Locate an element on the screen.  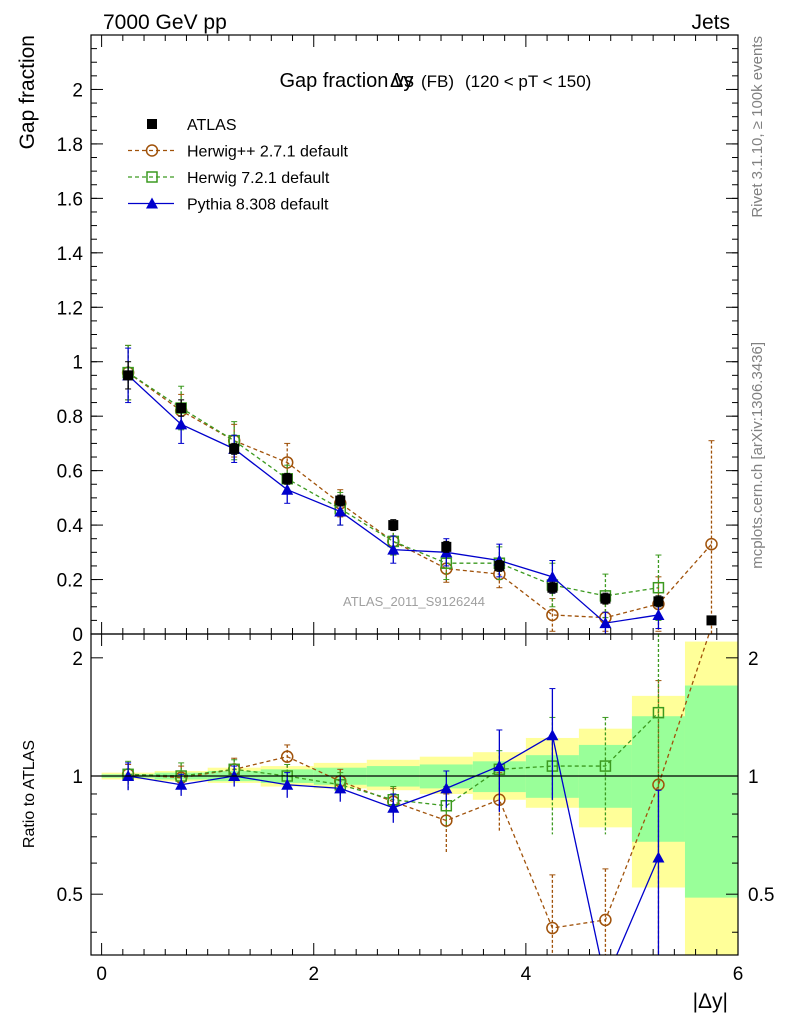
main-y-tick-label: 1.2 is located at coordinates (70, 308).